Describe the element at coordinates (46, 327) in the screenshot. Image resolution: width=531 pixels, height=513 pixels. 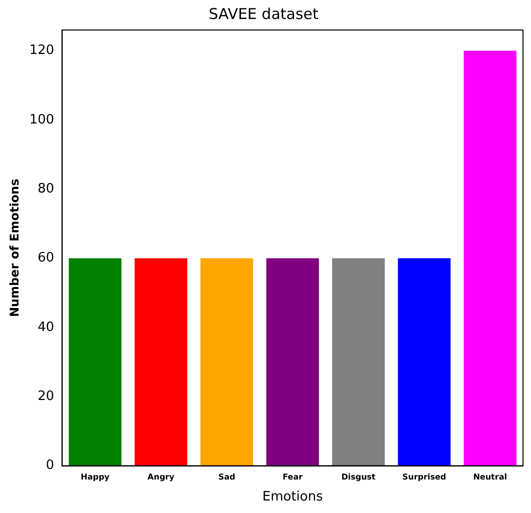
I see `y-tick-label: 40` at that location.